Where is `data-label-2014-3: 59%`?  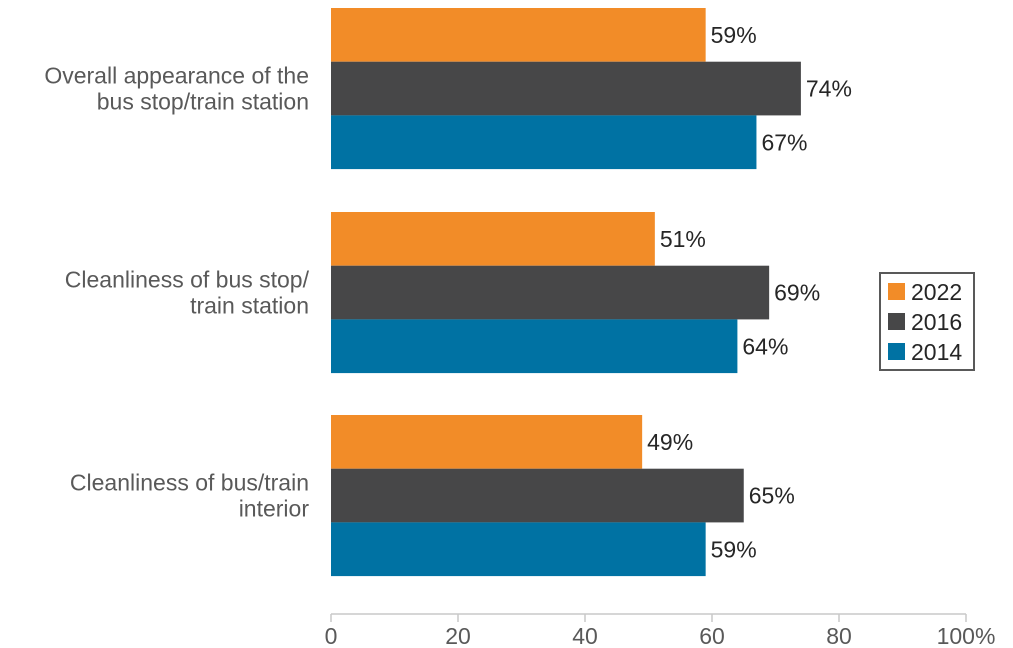 data-label-2014-3: 59% is located at coordinates (734, 549).